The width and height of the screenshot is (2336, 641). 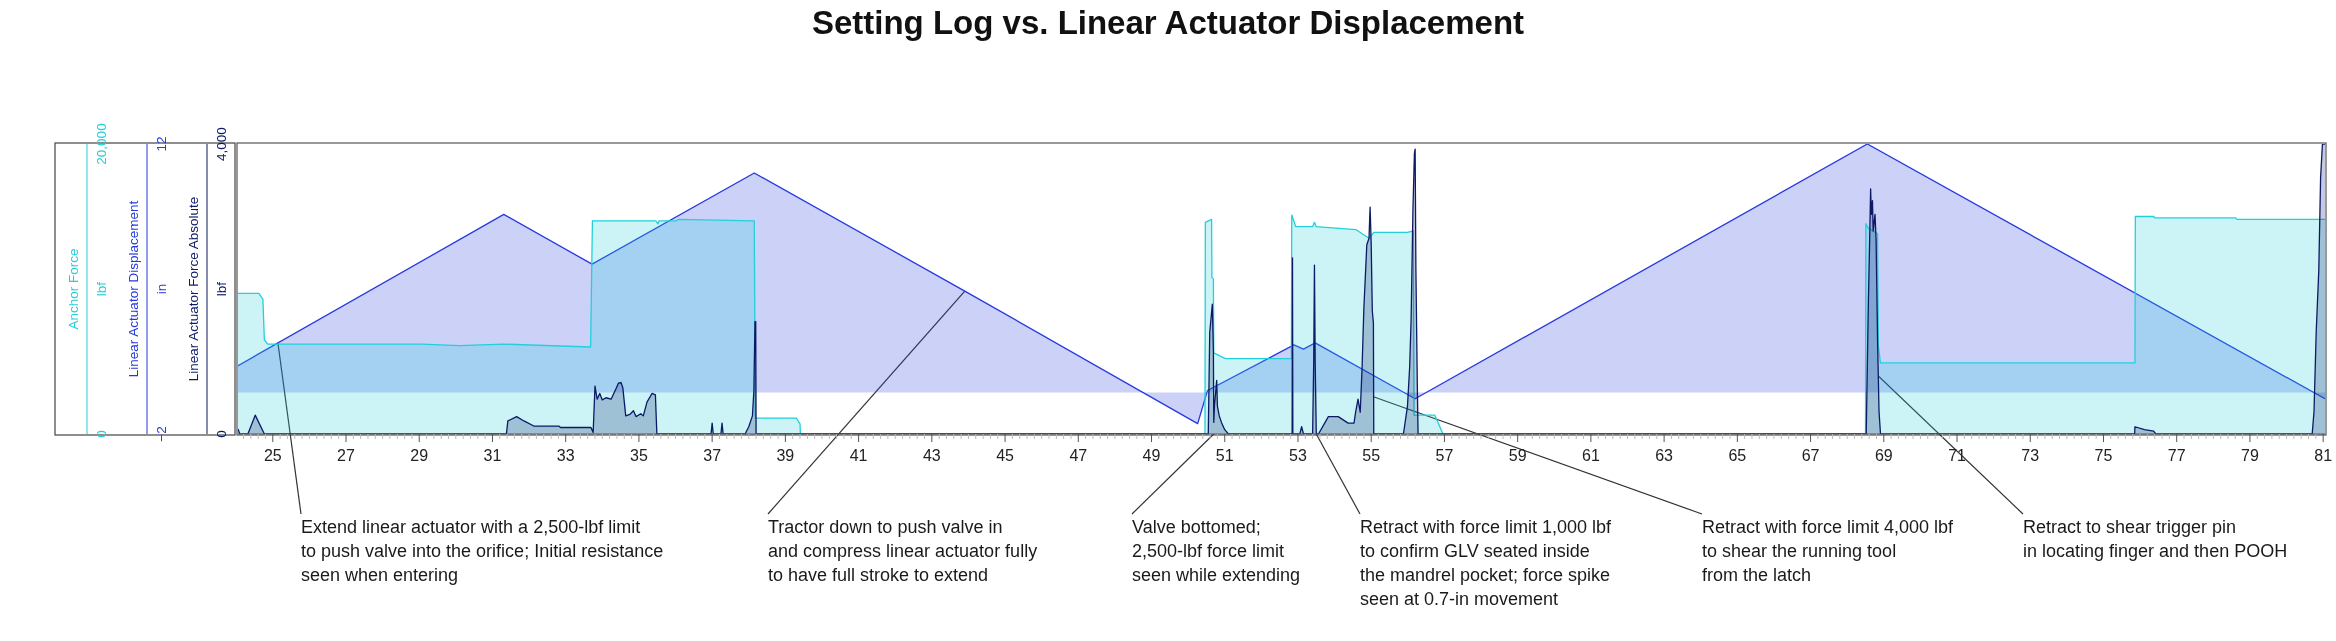 I want to click on y-axis-title: Linear Actuator Displacement in, so click(x=147, y=289).